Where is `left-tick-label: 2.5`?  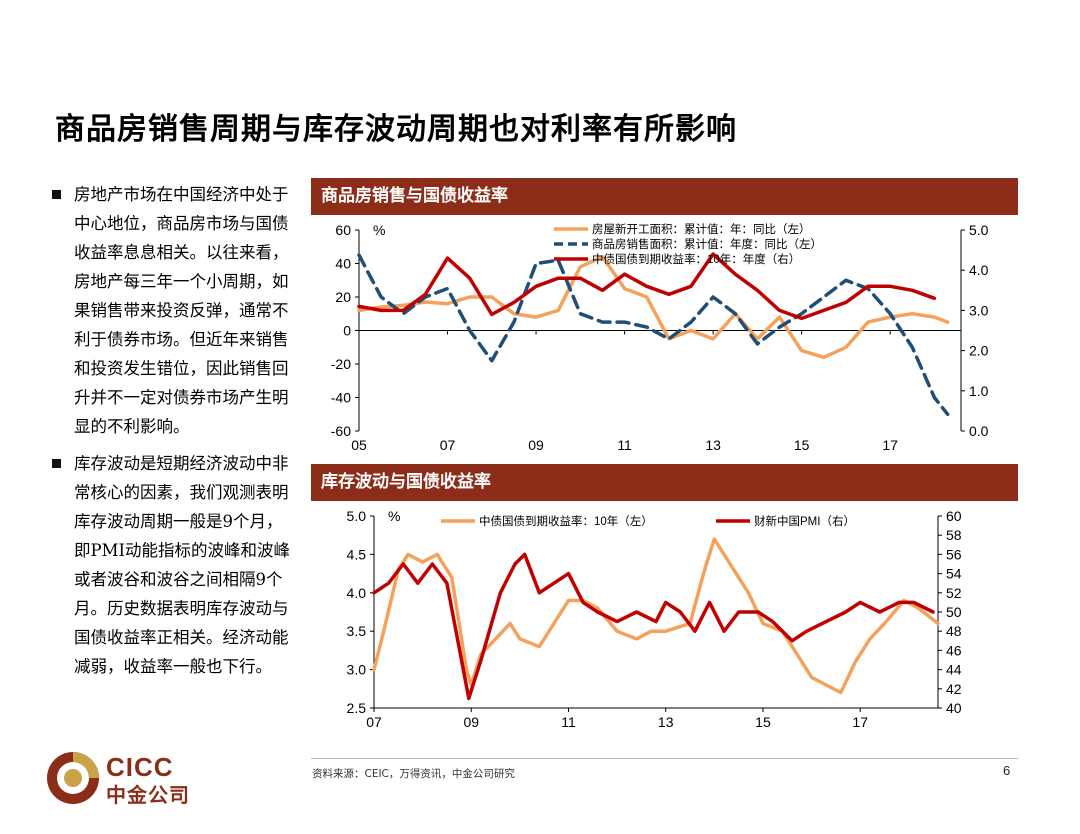 left-tick-label: 2.5 is located at coordinates (357, 708).